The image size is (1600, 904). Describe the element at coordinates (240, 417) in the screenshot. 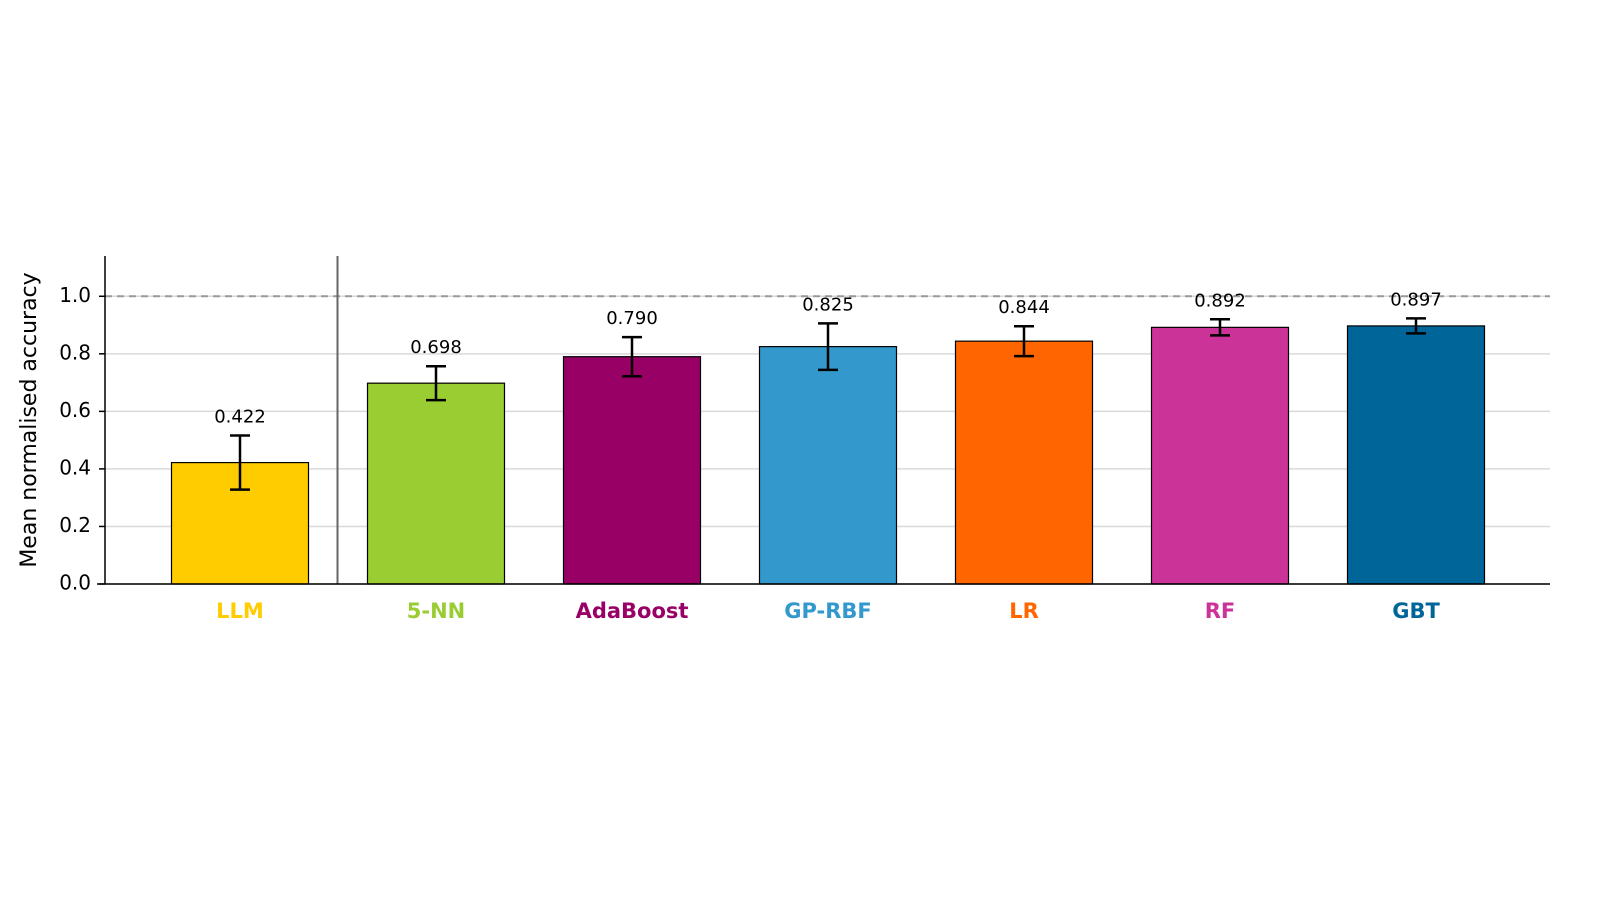

I see `value-label: 0.422` at that location.